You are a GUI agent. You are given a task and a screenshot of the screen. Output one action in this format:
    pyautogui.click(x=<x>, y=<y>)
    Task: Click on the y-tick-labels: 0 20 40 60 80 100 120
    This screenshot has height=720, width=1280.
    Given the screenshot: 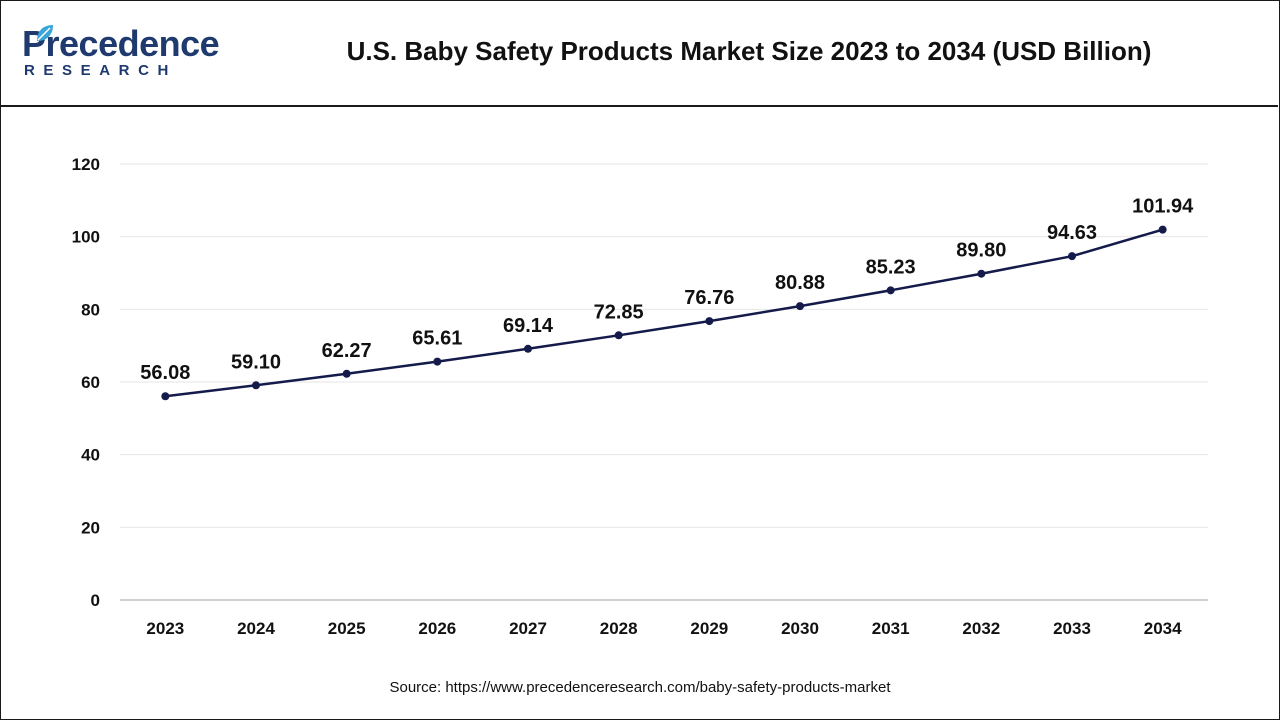 What is the action you would take?
    pyautogui.click(x=86, y=382)
    